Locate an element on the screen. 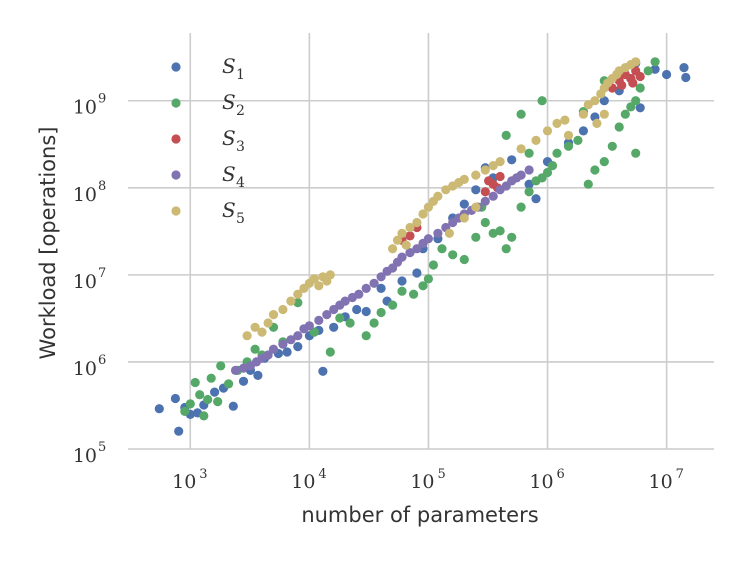 The height and width of the screenshot is (561, 747). x-axis-label: number of parameters is located at coordinates (419, 515).